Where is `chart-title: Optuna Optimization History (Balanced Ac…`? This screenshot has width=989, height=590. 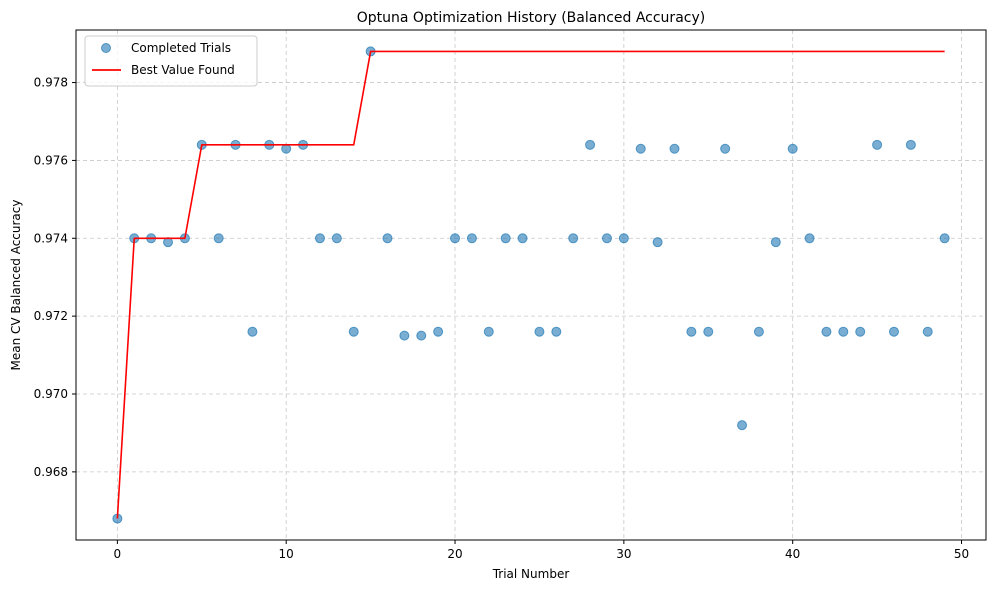
chart-title: Optuna Optimization History (Balanced Ac… is located at coordinates (531, 18).